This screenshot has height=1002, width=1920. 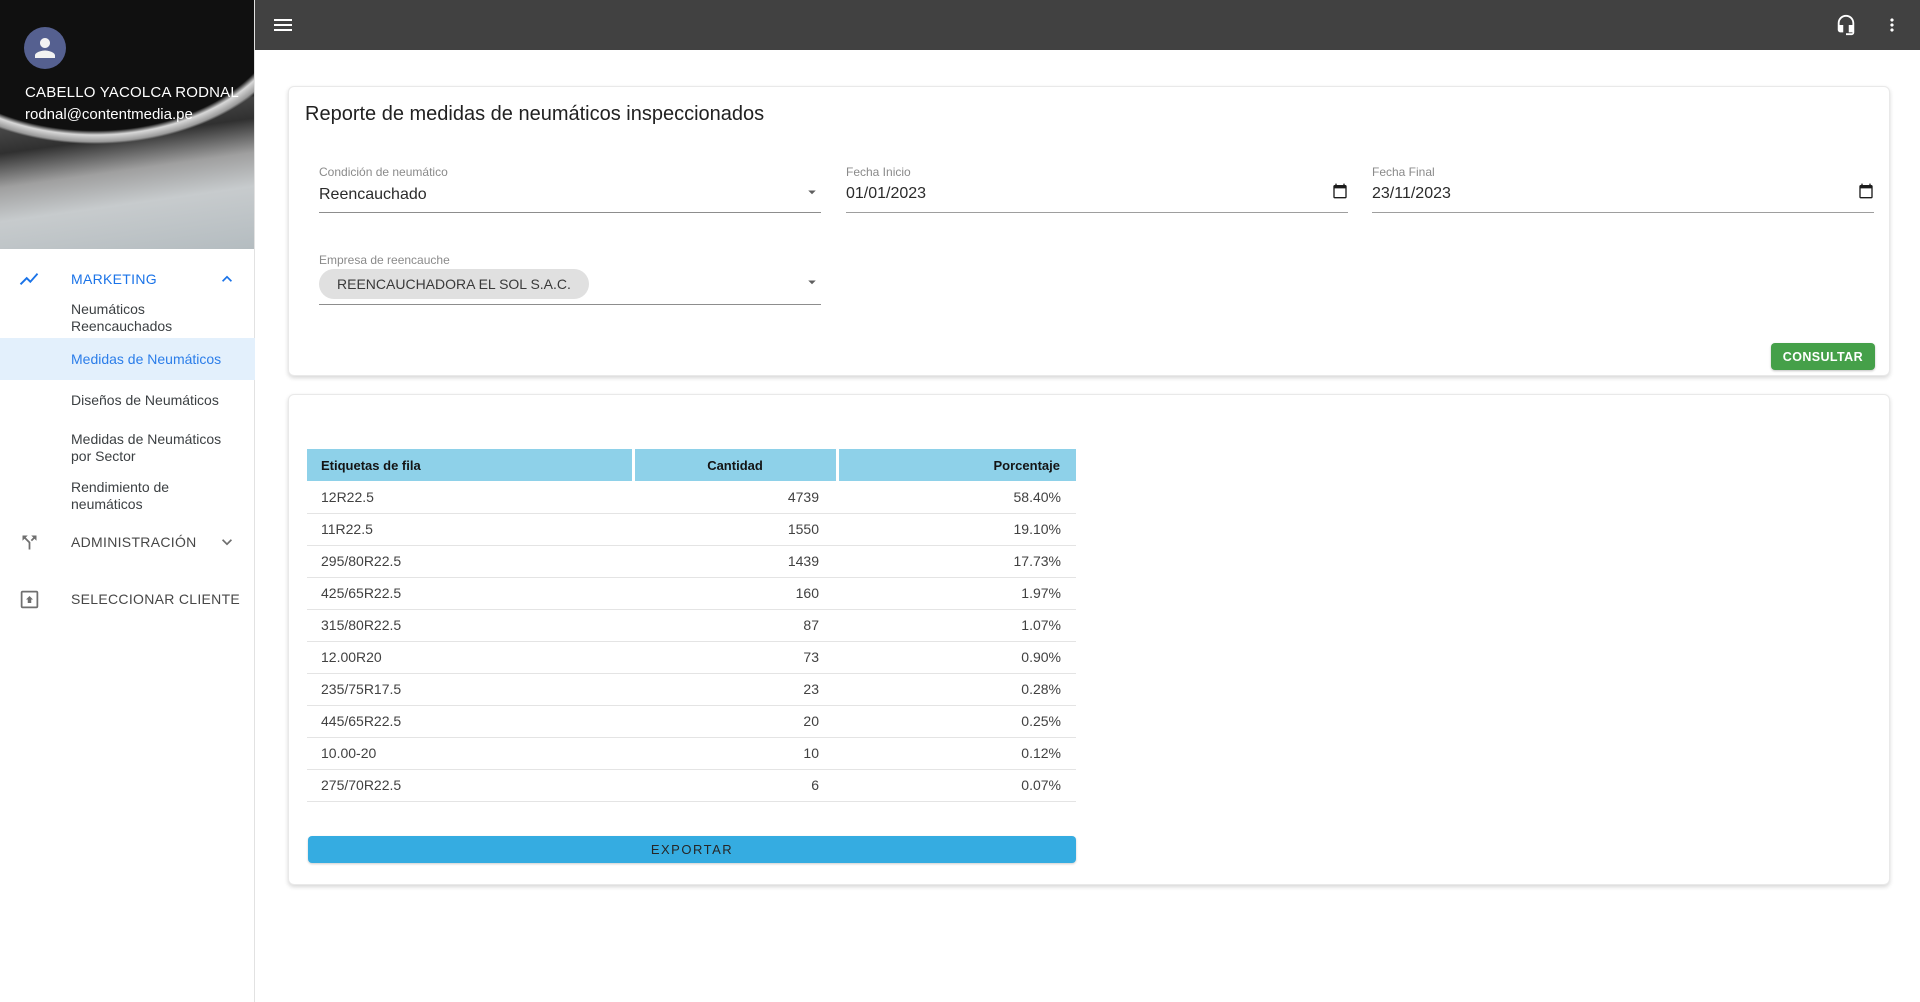 I want to click on sidebar-item-medidas-de-neumaticos: Medidas de Neumáticos, so click(x=127, y=359).